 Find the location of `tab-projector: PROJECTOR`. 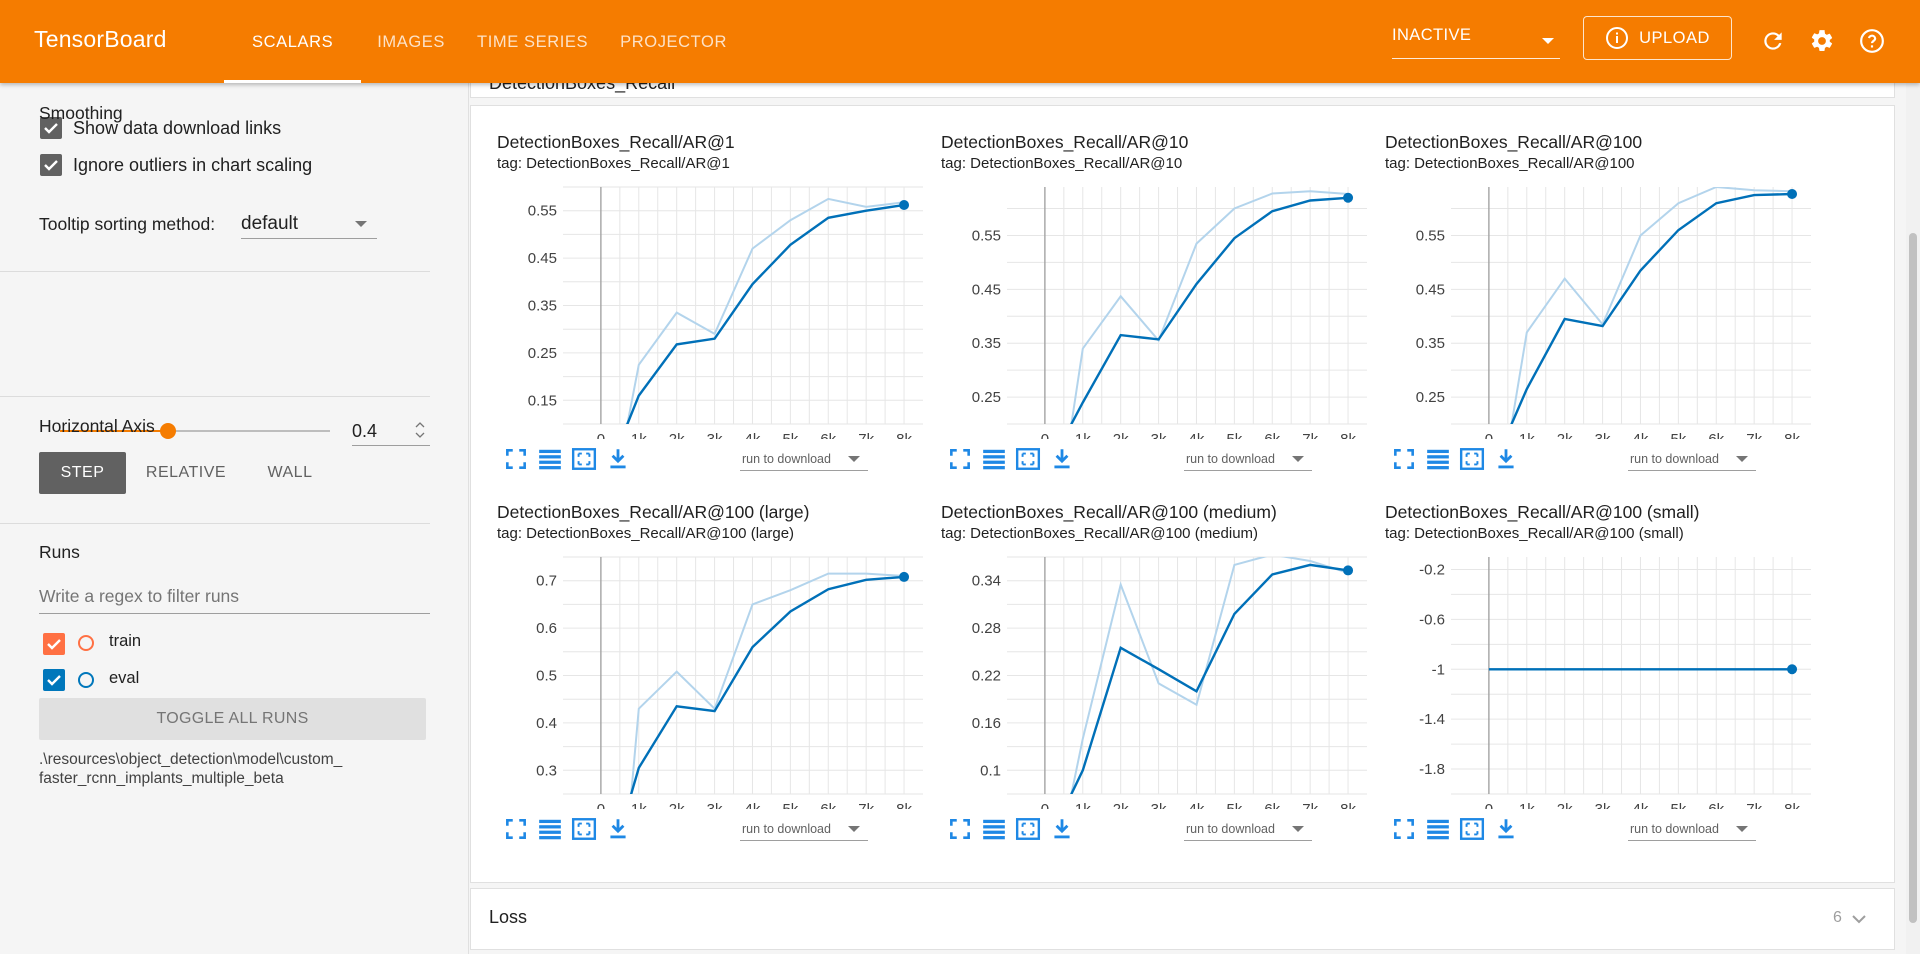

tab-projector: PROJECTOR is located at coordinates (673, 42).